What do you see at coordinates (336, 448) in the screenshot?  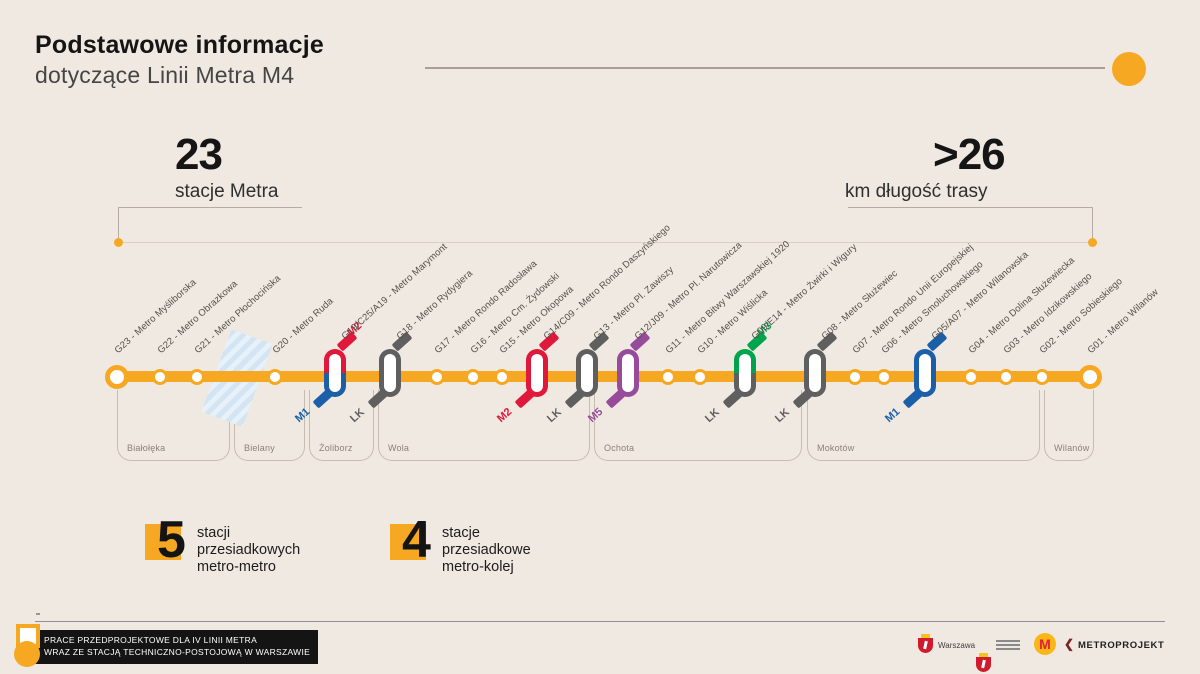 I see `district-label: Żoliborz` at bounding box center [336, 448].